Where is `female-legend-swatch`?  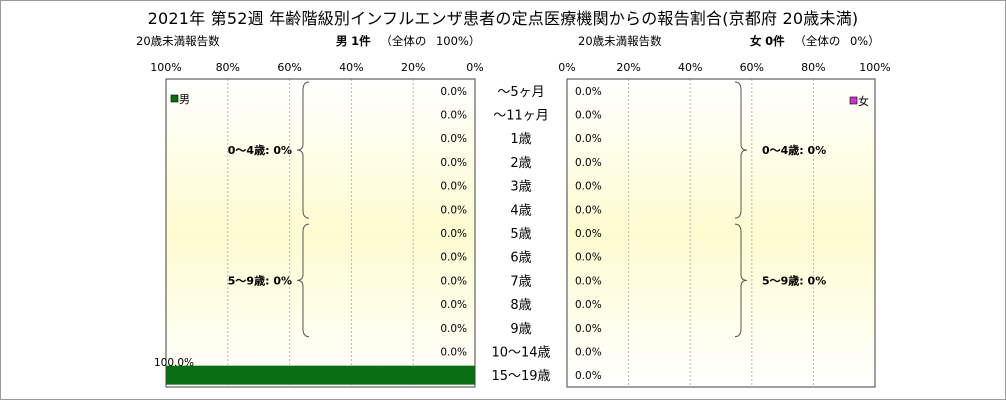
female-legend-swatch is located at coordinates (853, 100).